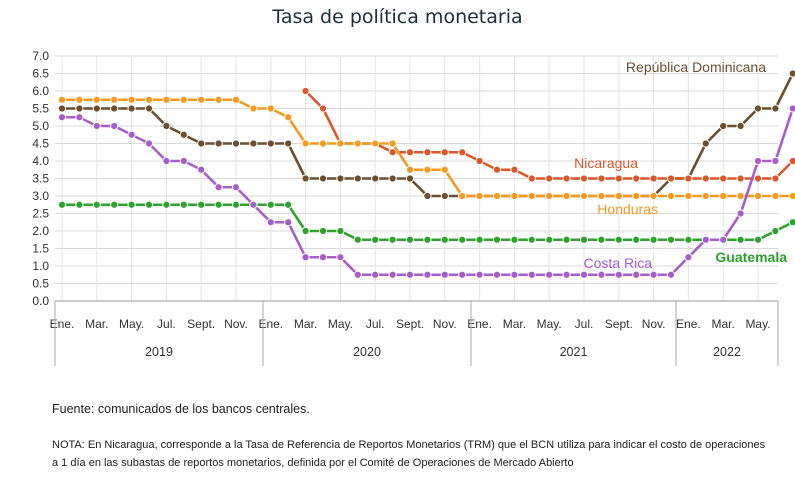 The height and width of the screenshot is (495, 795). Describe the element at coordinates (40, 284) in the screenshot. I see `y-tick-label: 0.5` at that location.